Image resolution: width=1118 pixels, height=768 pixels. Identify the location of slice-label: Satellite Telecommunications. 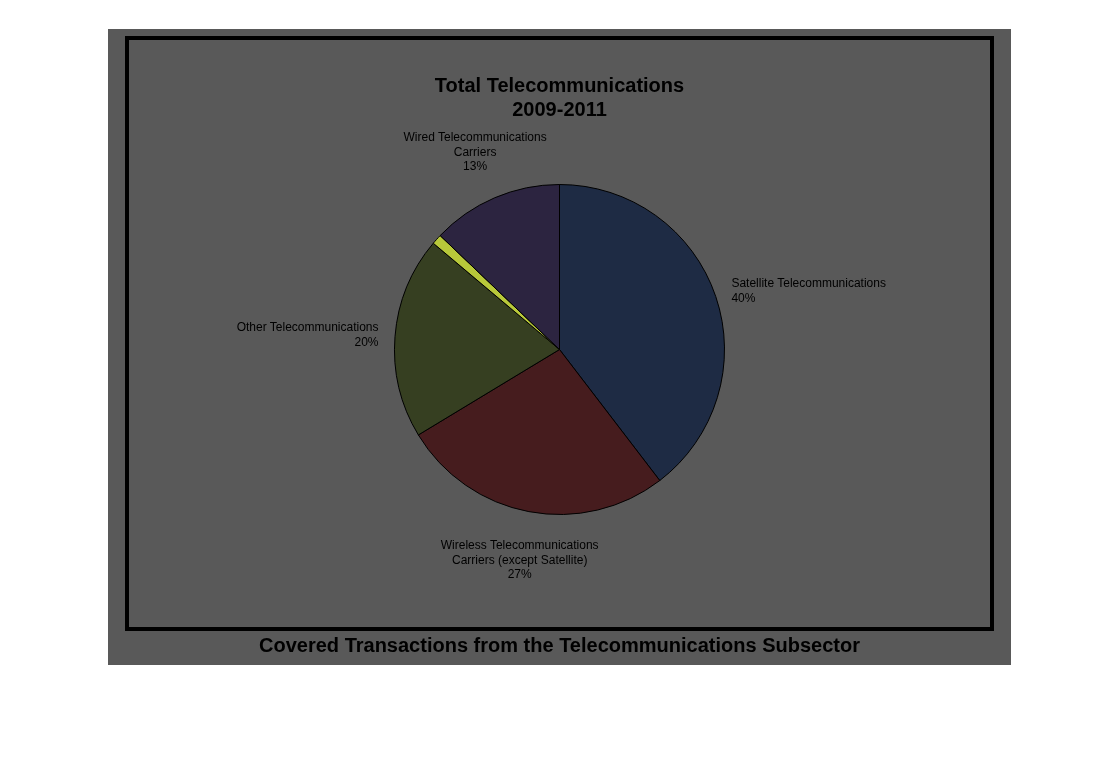
(808, 283).